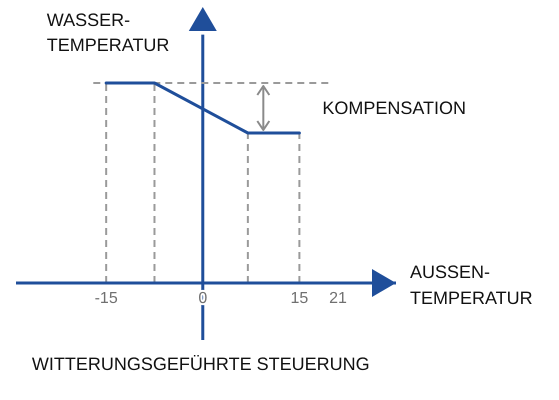 This screenshot has height=400, width=559. What do you see at coordinates (201, 364) in the screenshot?
I see `text: WITTERUNGSGEFÜHRTE STEUERUNG` at bounding box center [201, 364].